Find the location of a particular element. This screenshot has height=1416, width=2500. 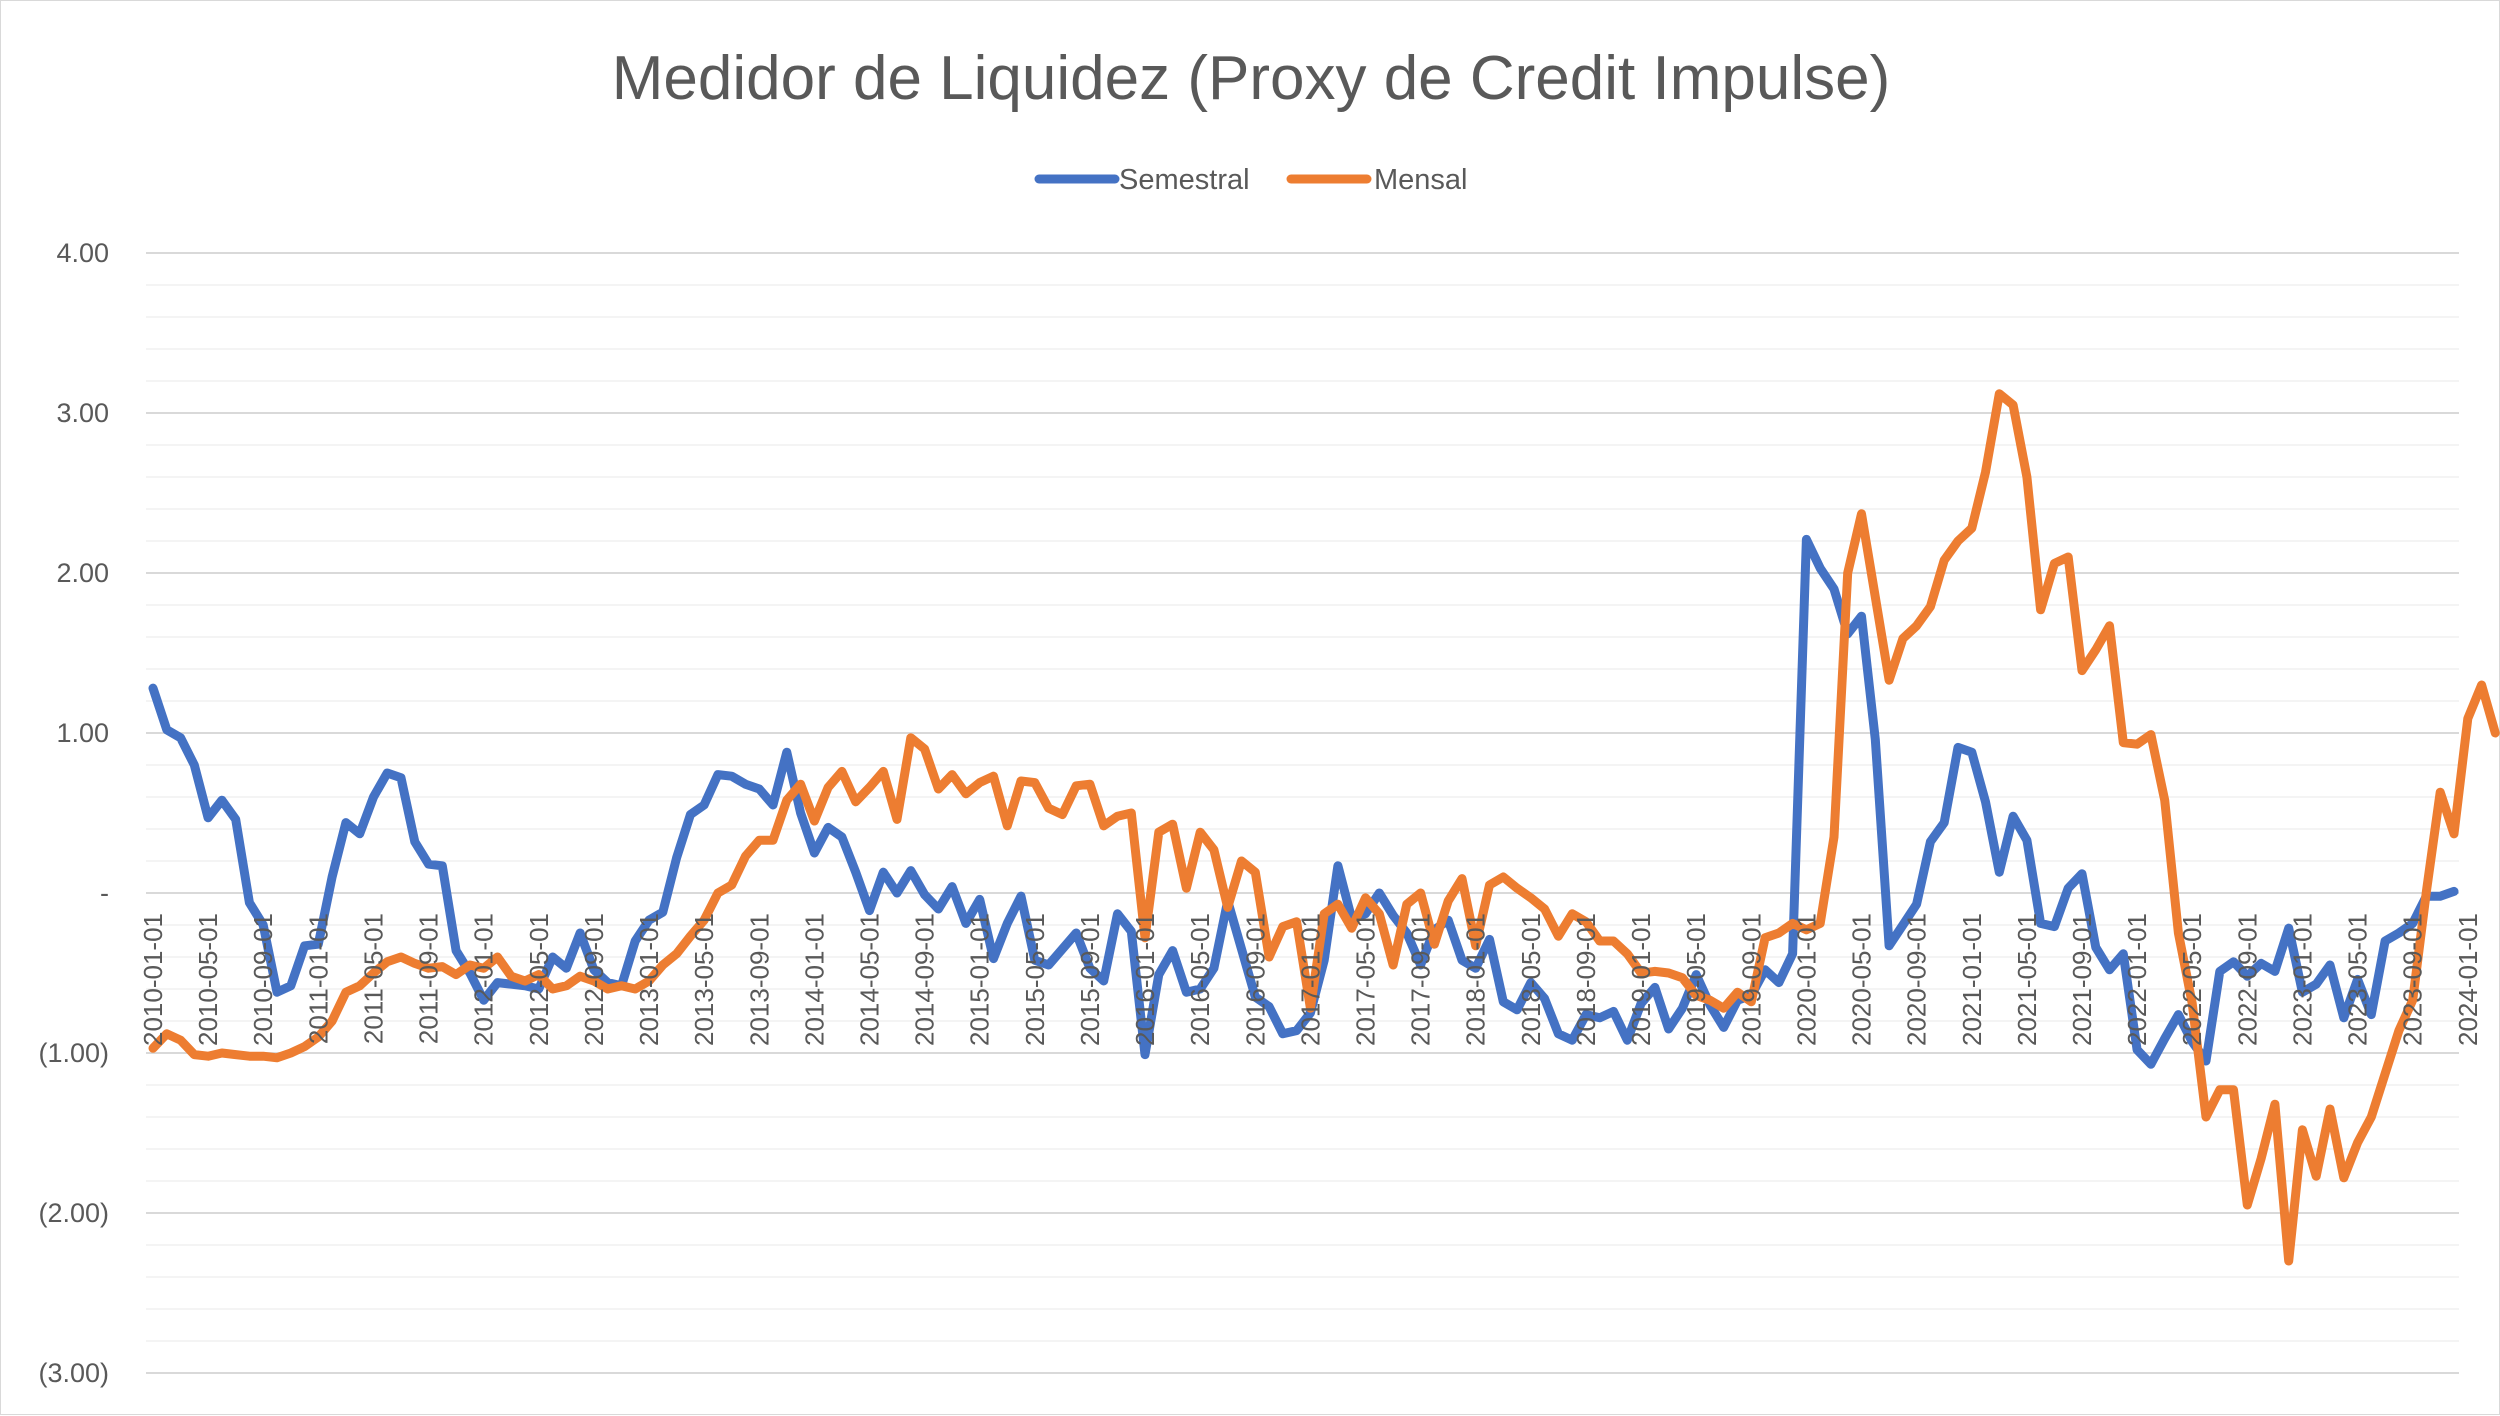

x-tick-label: 2013-09-01 is located at coordinates (759, 979).